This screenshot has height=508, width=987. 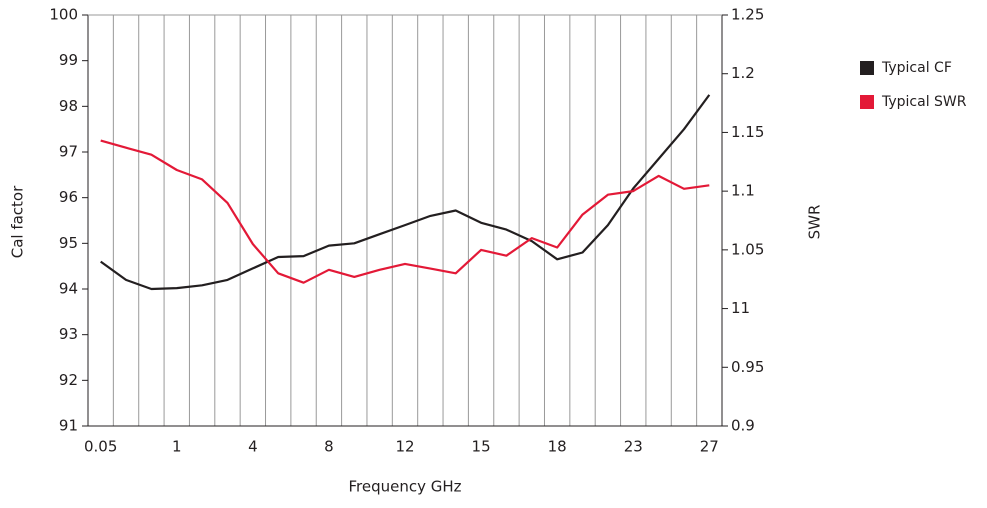 What do you see at coordinates (68, 243) in the screenshot?
I see `y-tick-label: 95` at bounding box center [68, 243].